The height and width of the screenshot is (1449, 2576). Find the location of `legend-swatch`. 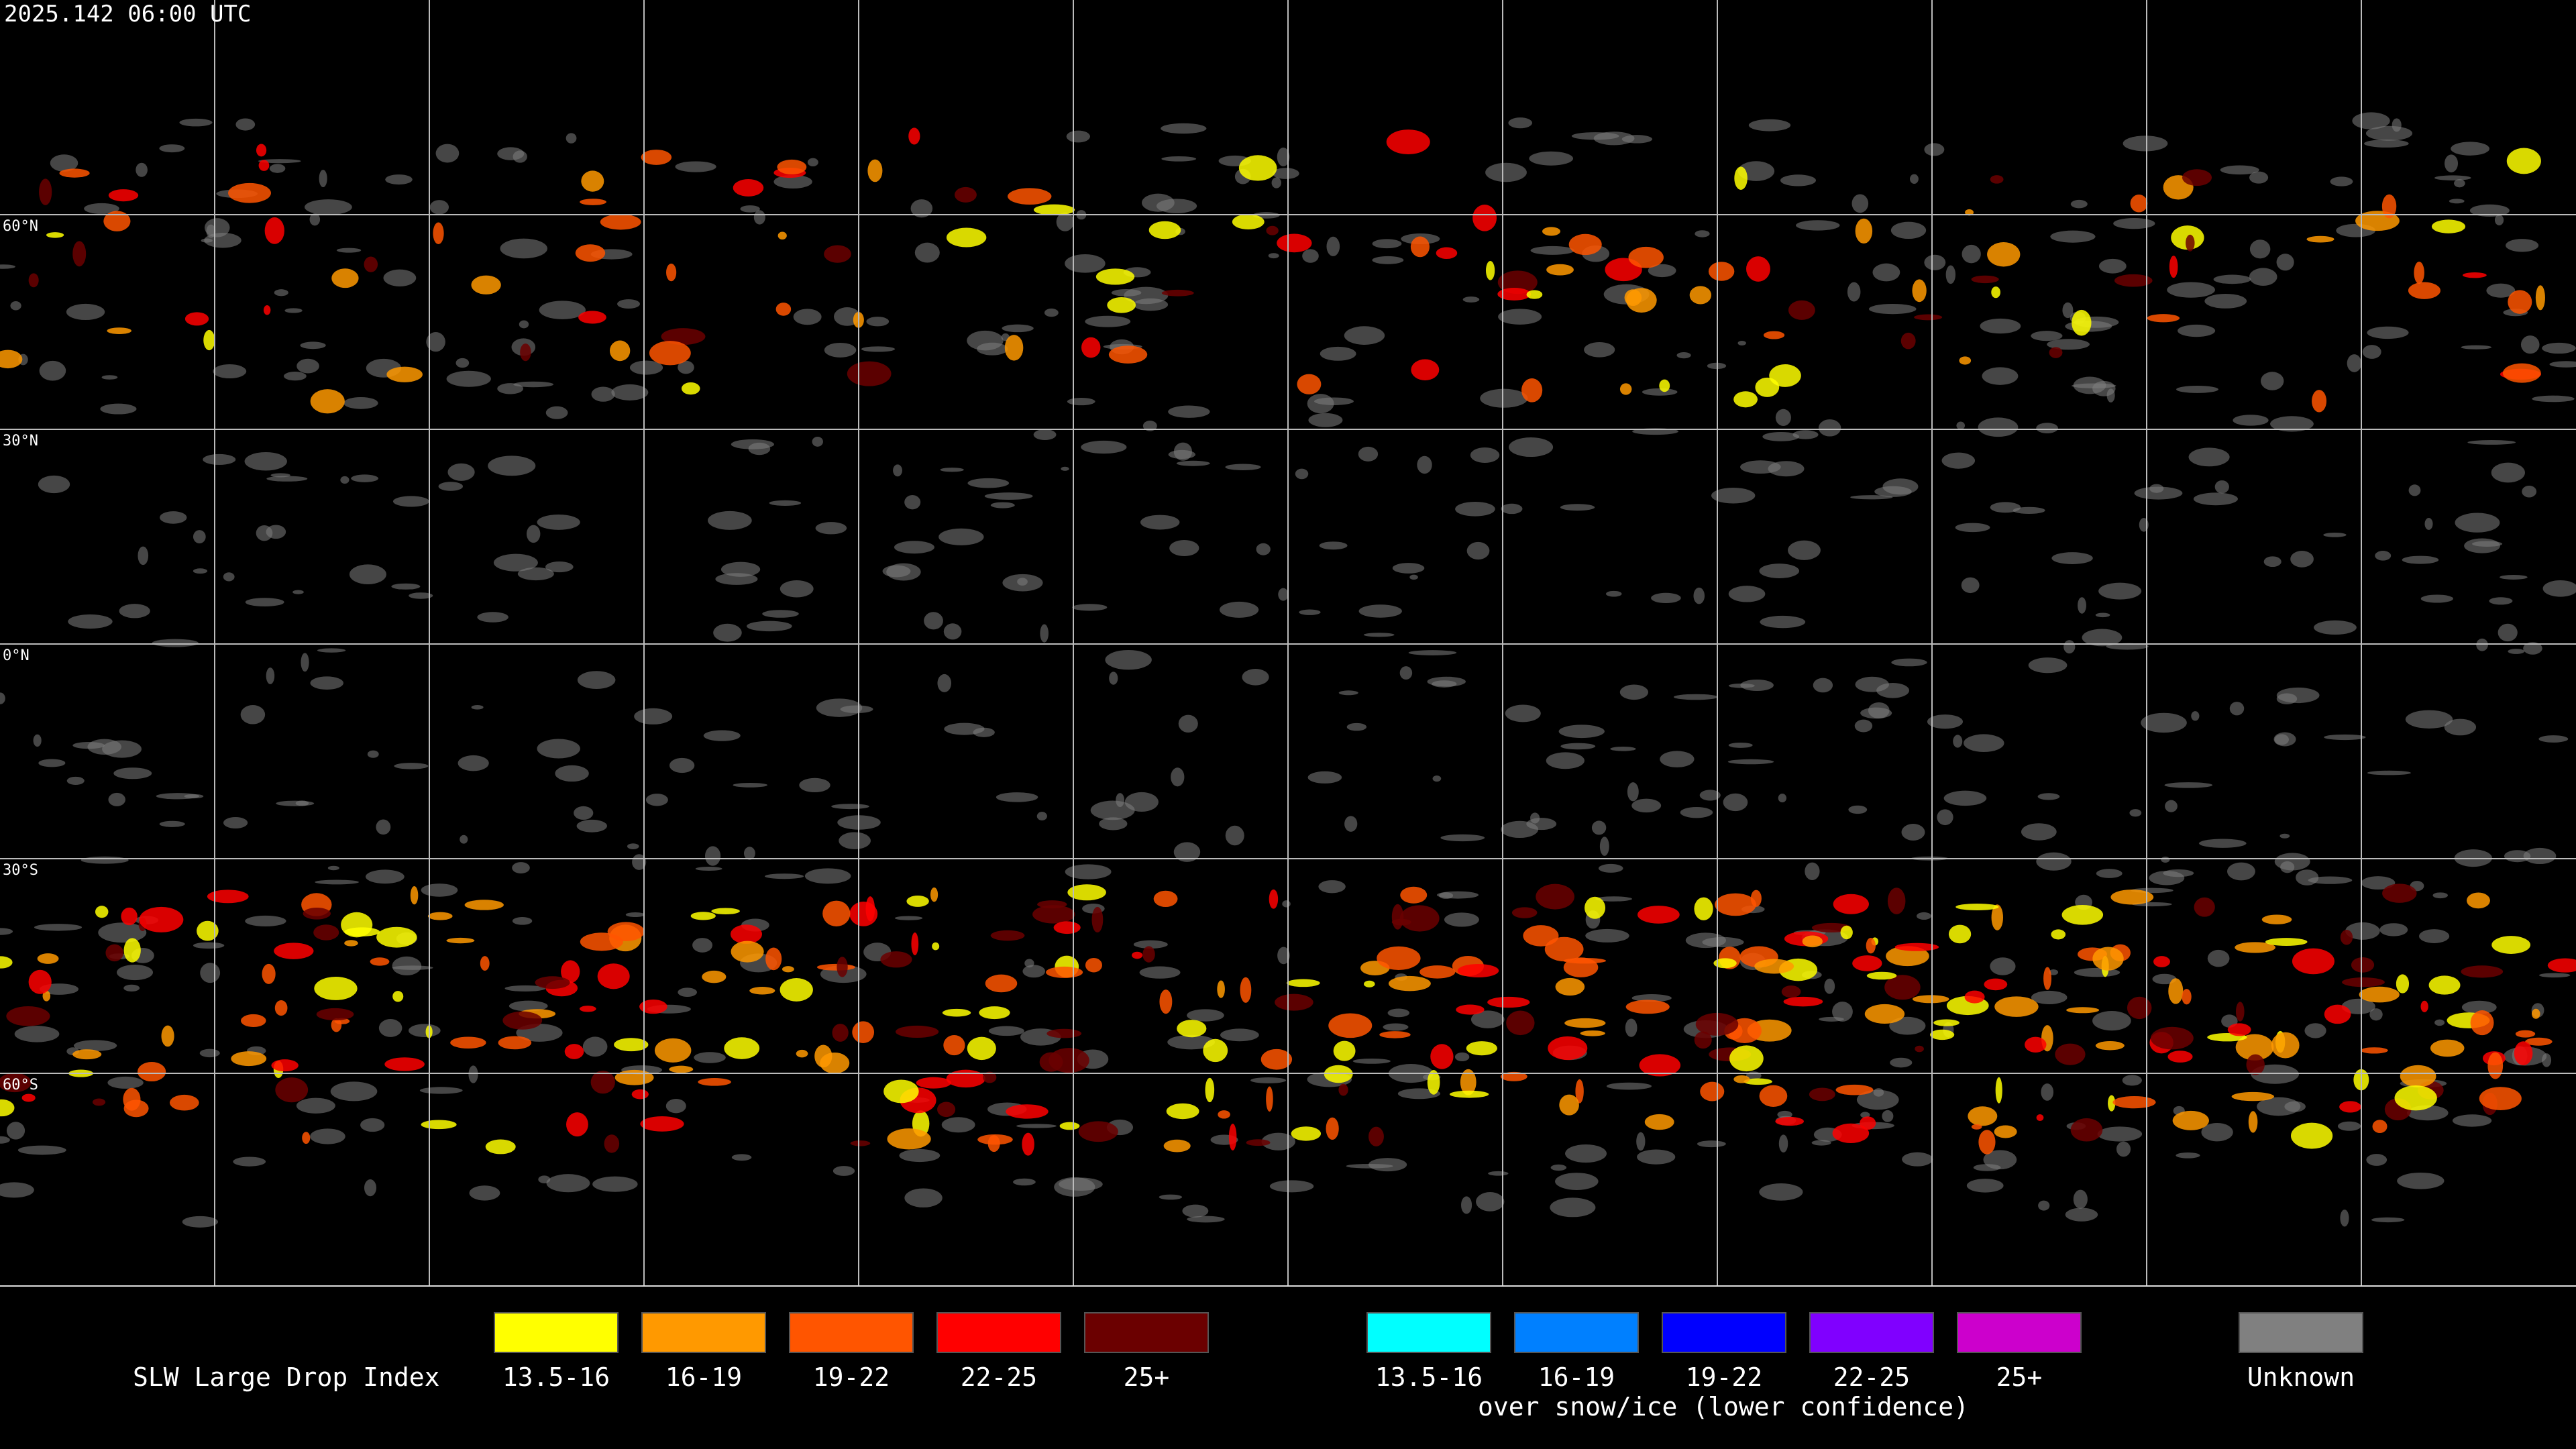

legend-swatch is located at coordinates (1428, 1332).